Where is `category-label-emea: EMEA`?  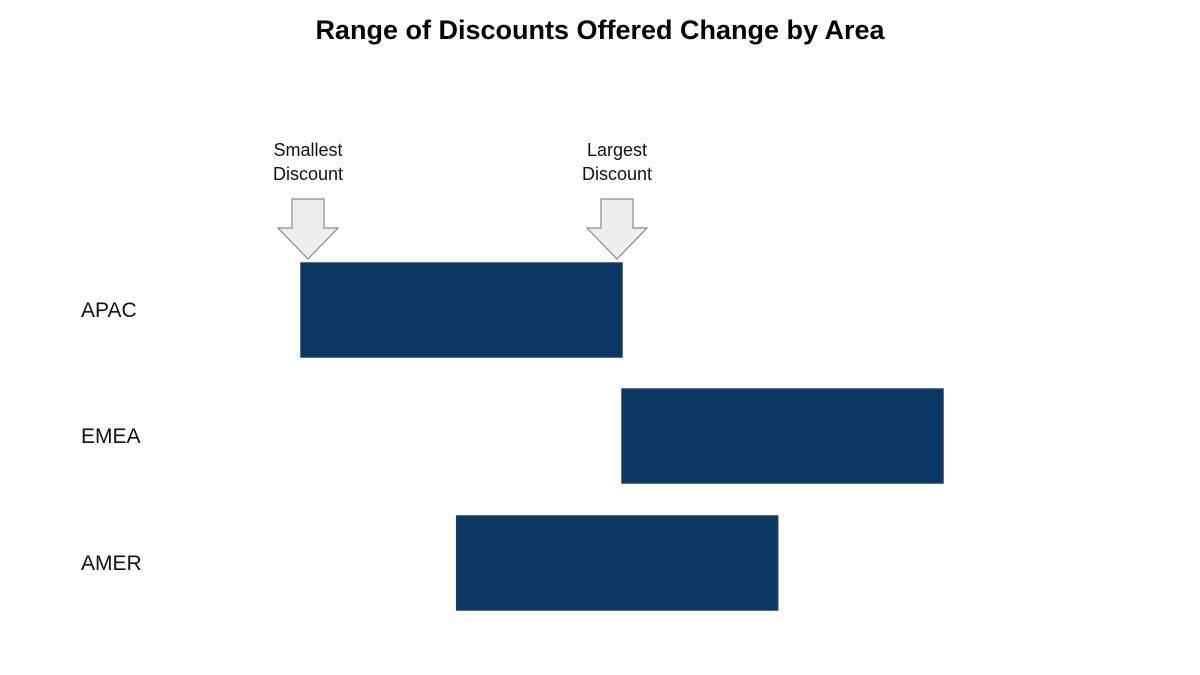 category-label-emea: EMEA is located at coordinates (111, 436).